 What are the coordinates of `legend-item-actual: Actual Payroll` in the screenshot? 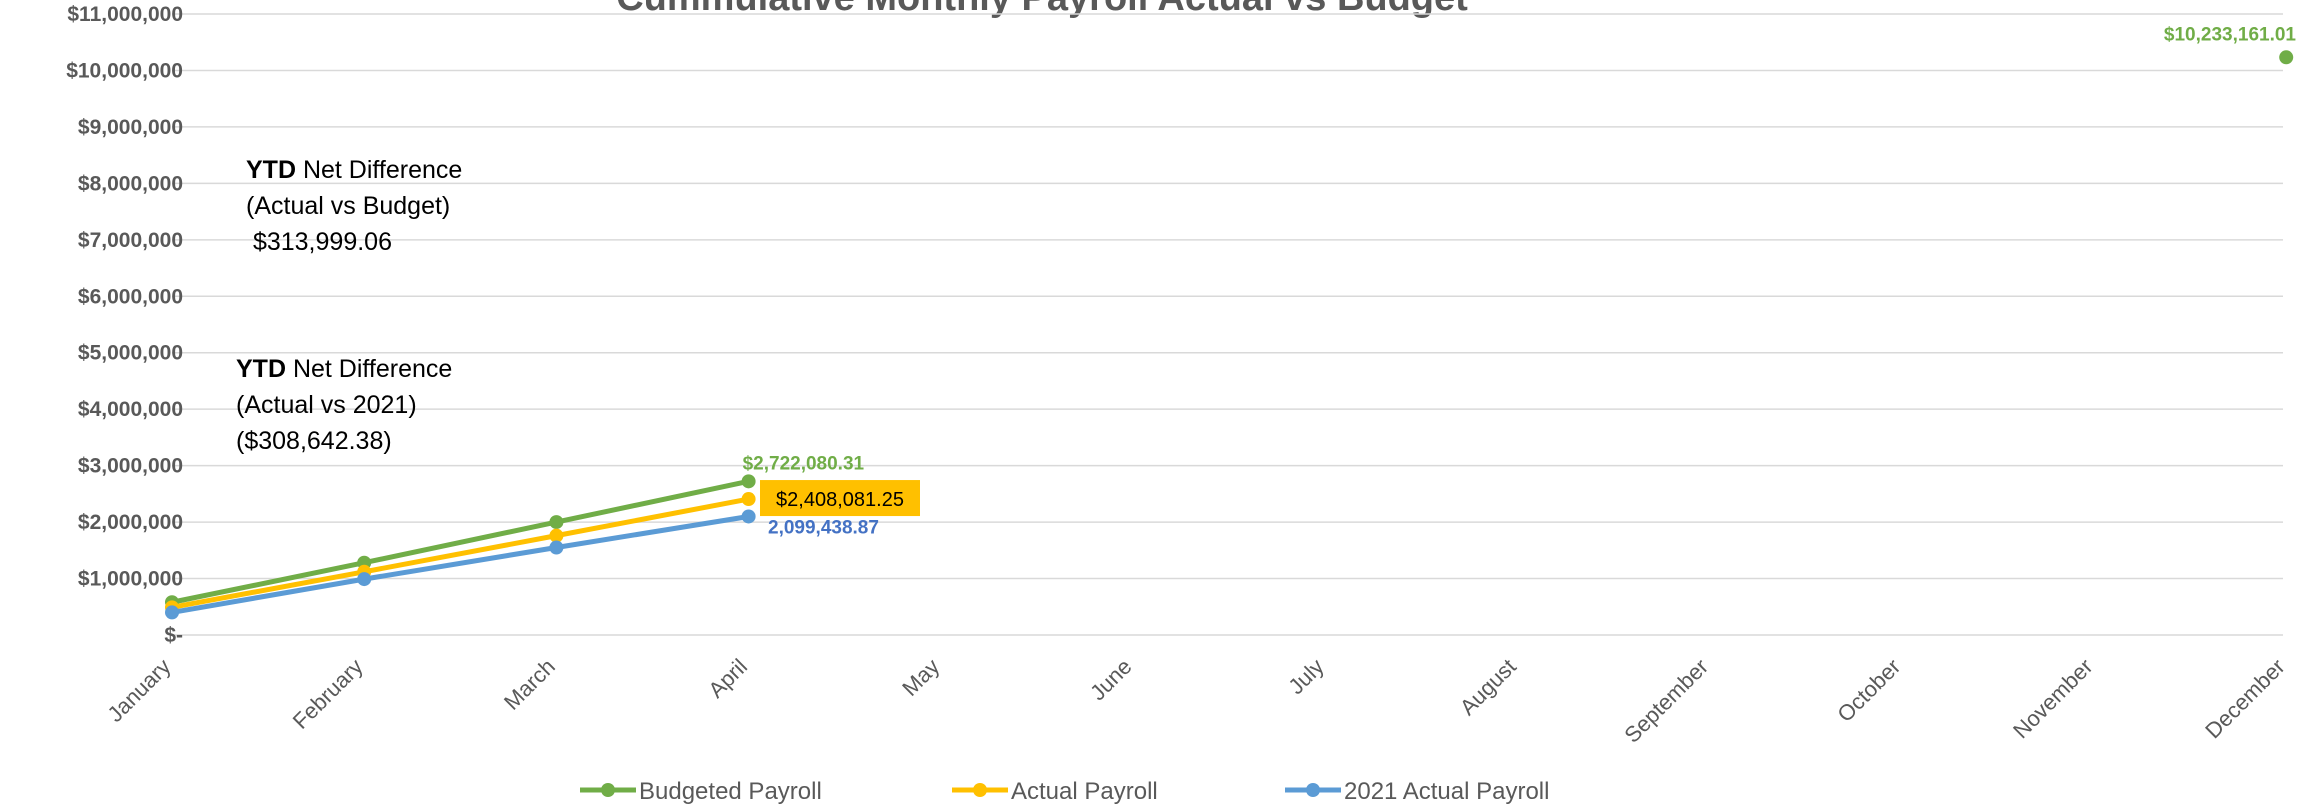 It's located at (1055, 791).